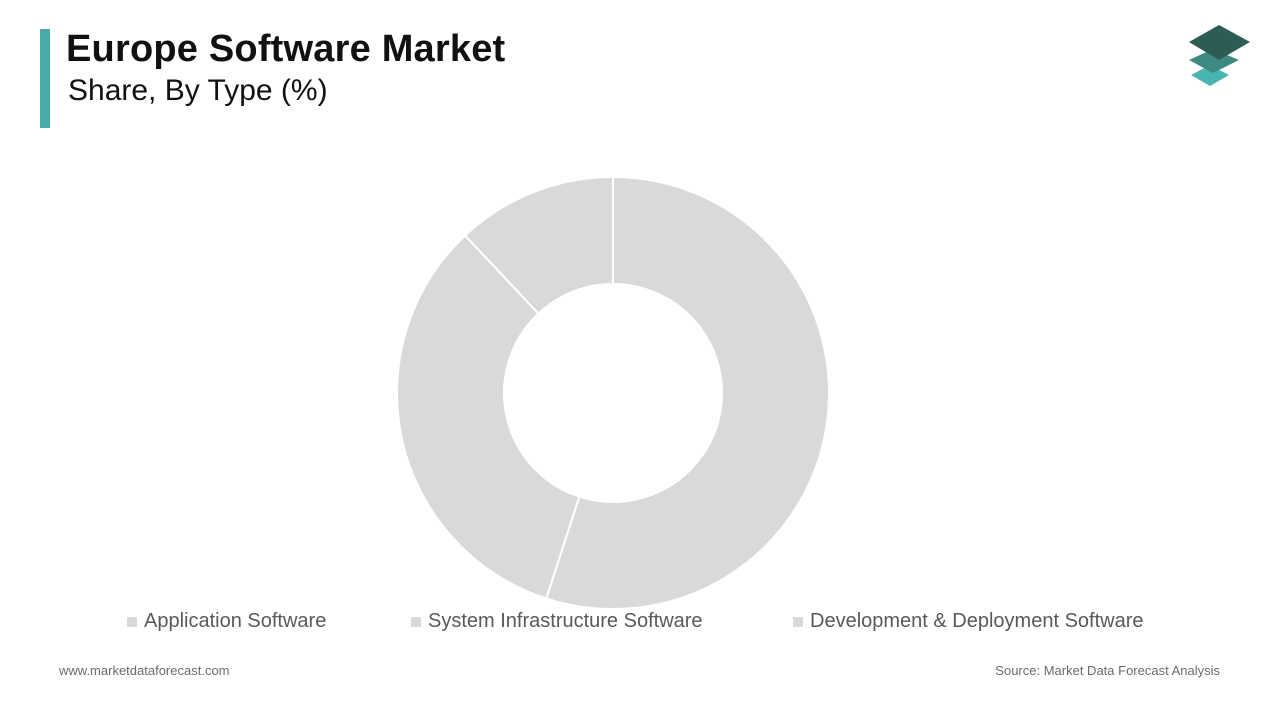  I want to click on footer-source: Source: Market Data Forecast Analysis, so click(1107, 670).